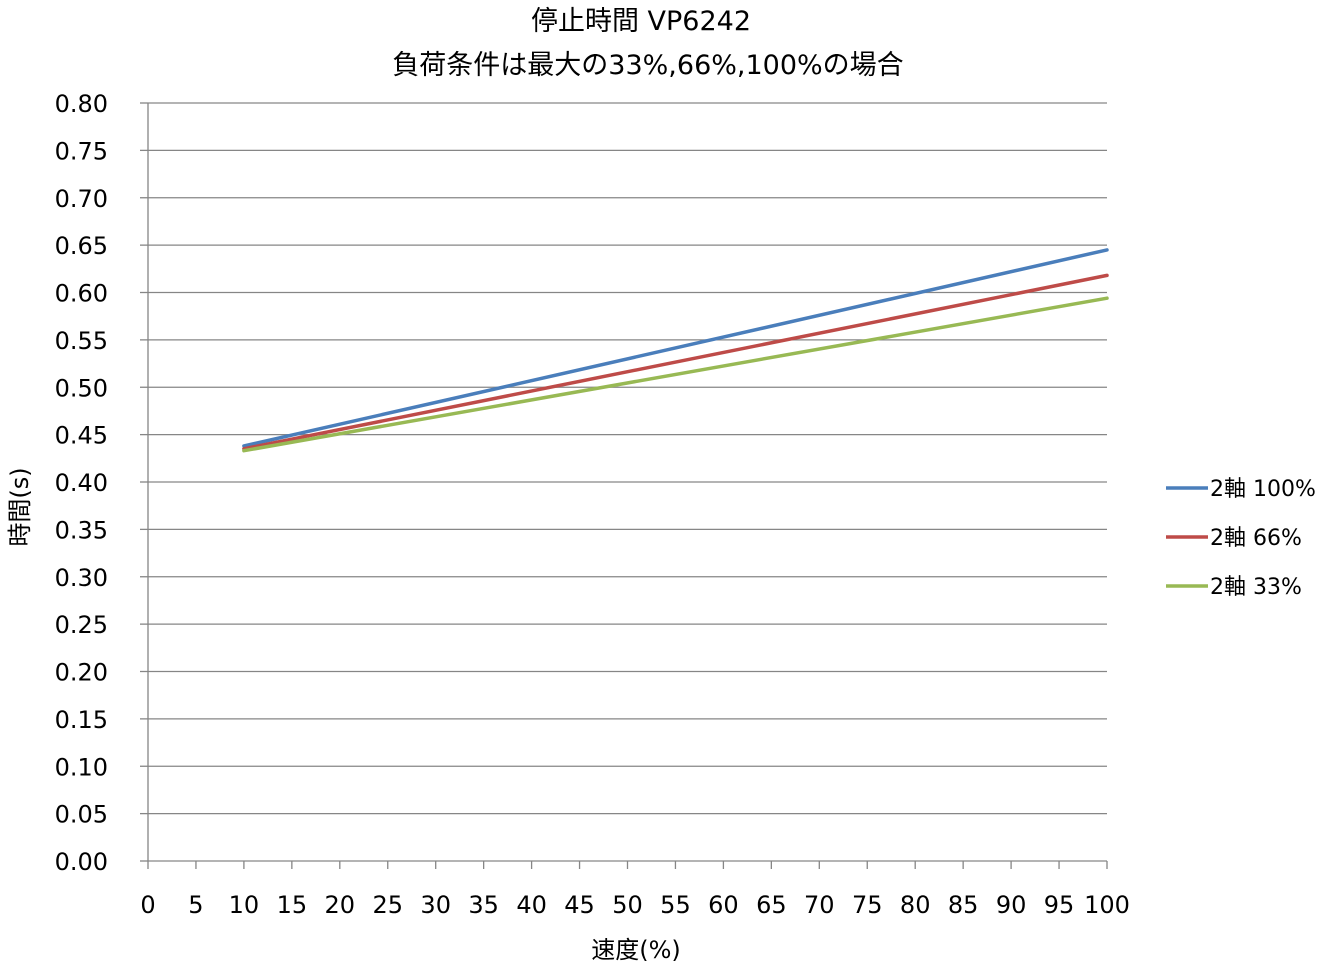 Image resolution: width=1341 pixels, height=966 pixels. Describe the element at coordinates (531, 905) in the screenshot. I see `x-tick-label: 40` at that location.